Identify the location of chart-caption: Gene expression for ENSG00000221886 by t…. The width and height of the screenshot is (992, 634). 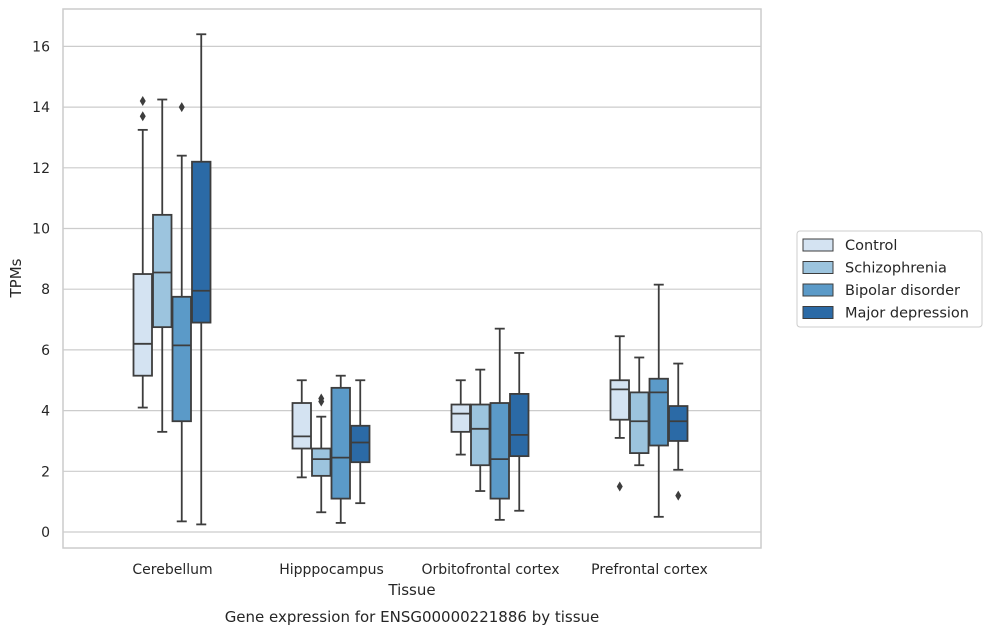
(412, 617).